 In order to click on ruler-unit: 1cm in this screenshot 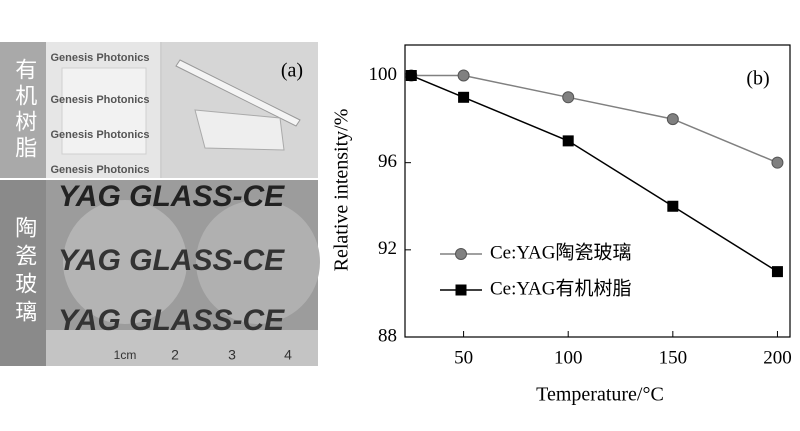, I will do `click(125, 355)`.